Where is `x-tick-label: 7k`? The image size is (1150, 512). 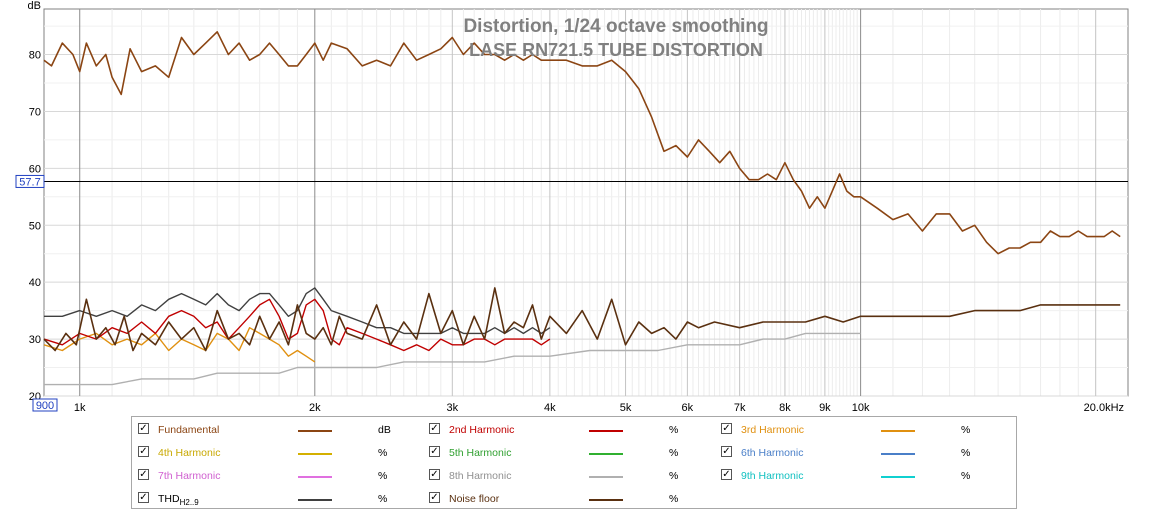
x-tick-label: 7k is located at coordinates (740, 407).